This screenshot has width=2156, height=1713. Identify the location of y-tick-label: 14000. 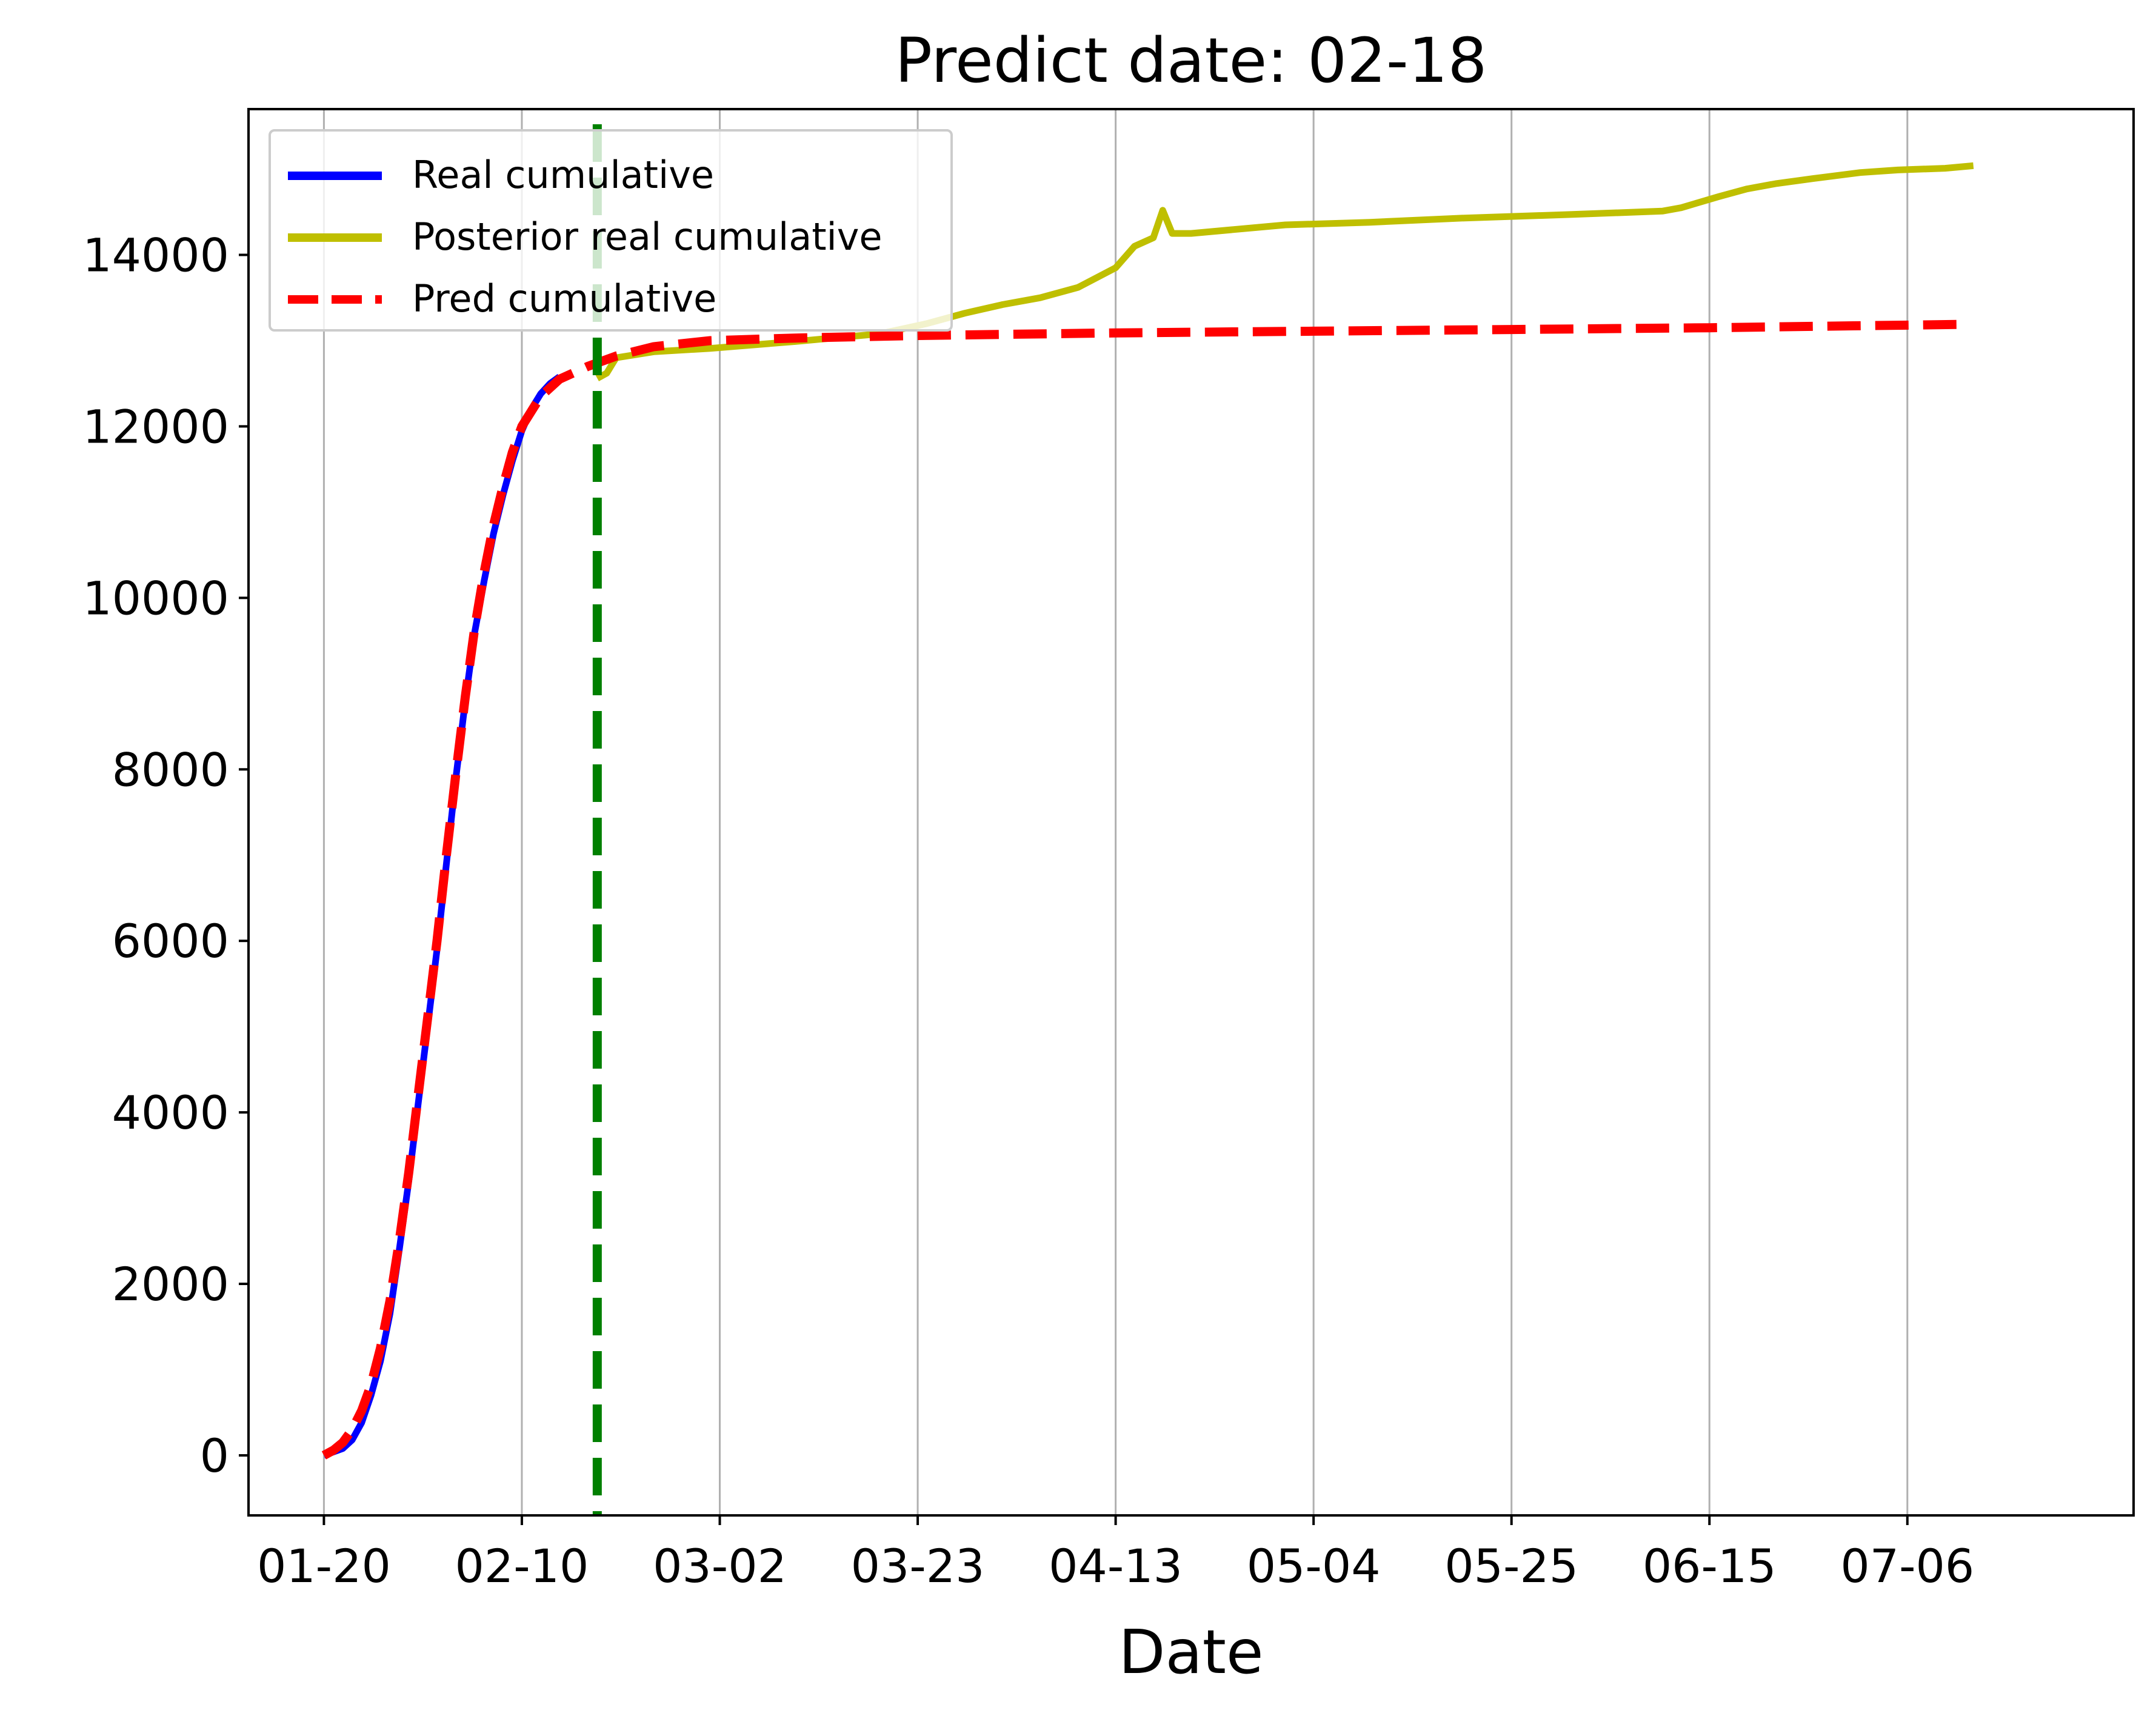
(155, 255).